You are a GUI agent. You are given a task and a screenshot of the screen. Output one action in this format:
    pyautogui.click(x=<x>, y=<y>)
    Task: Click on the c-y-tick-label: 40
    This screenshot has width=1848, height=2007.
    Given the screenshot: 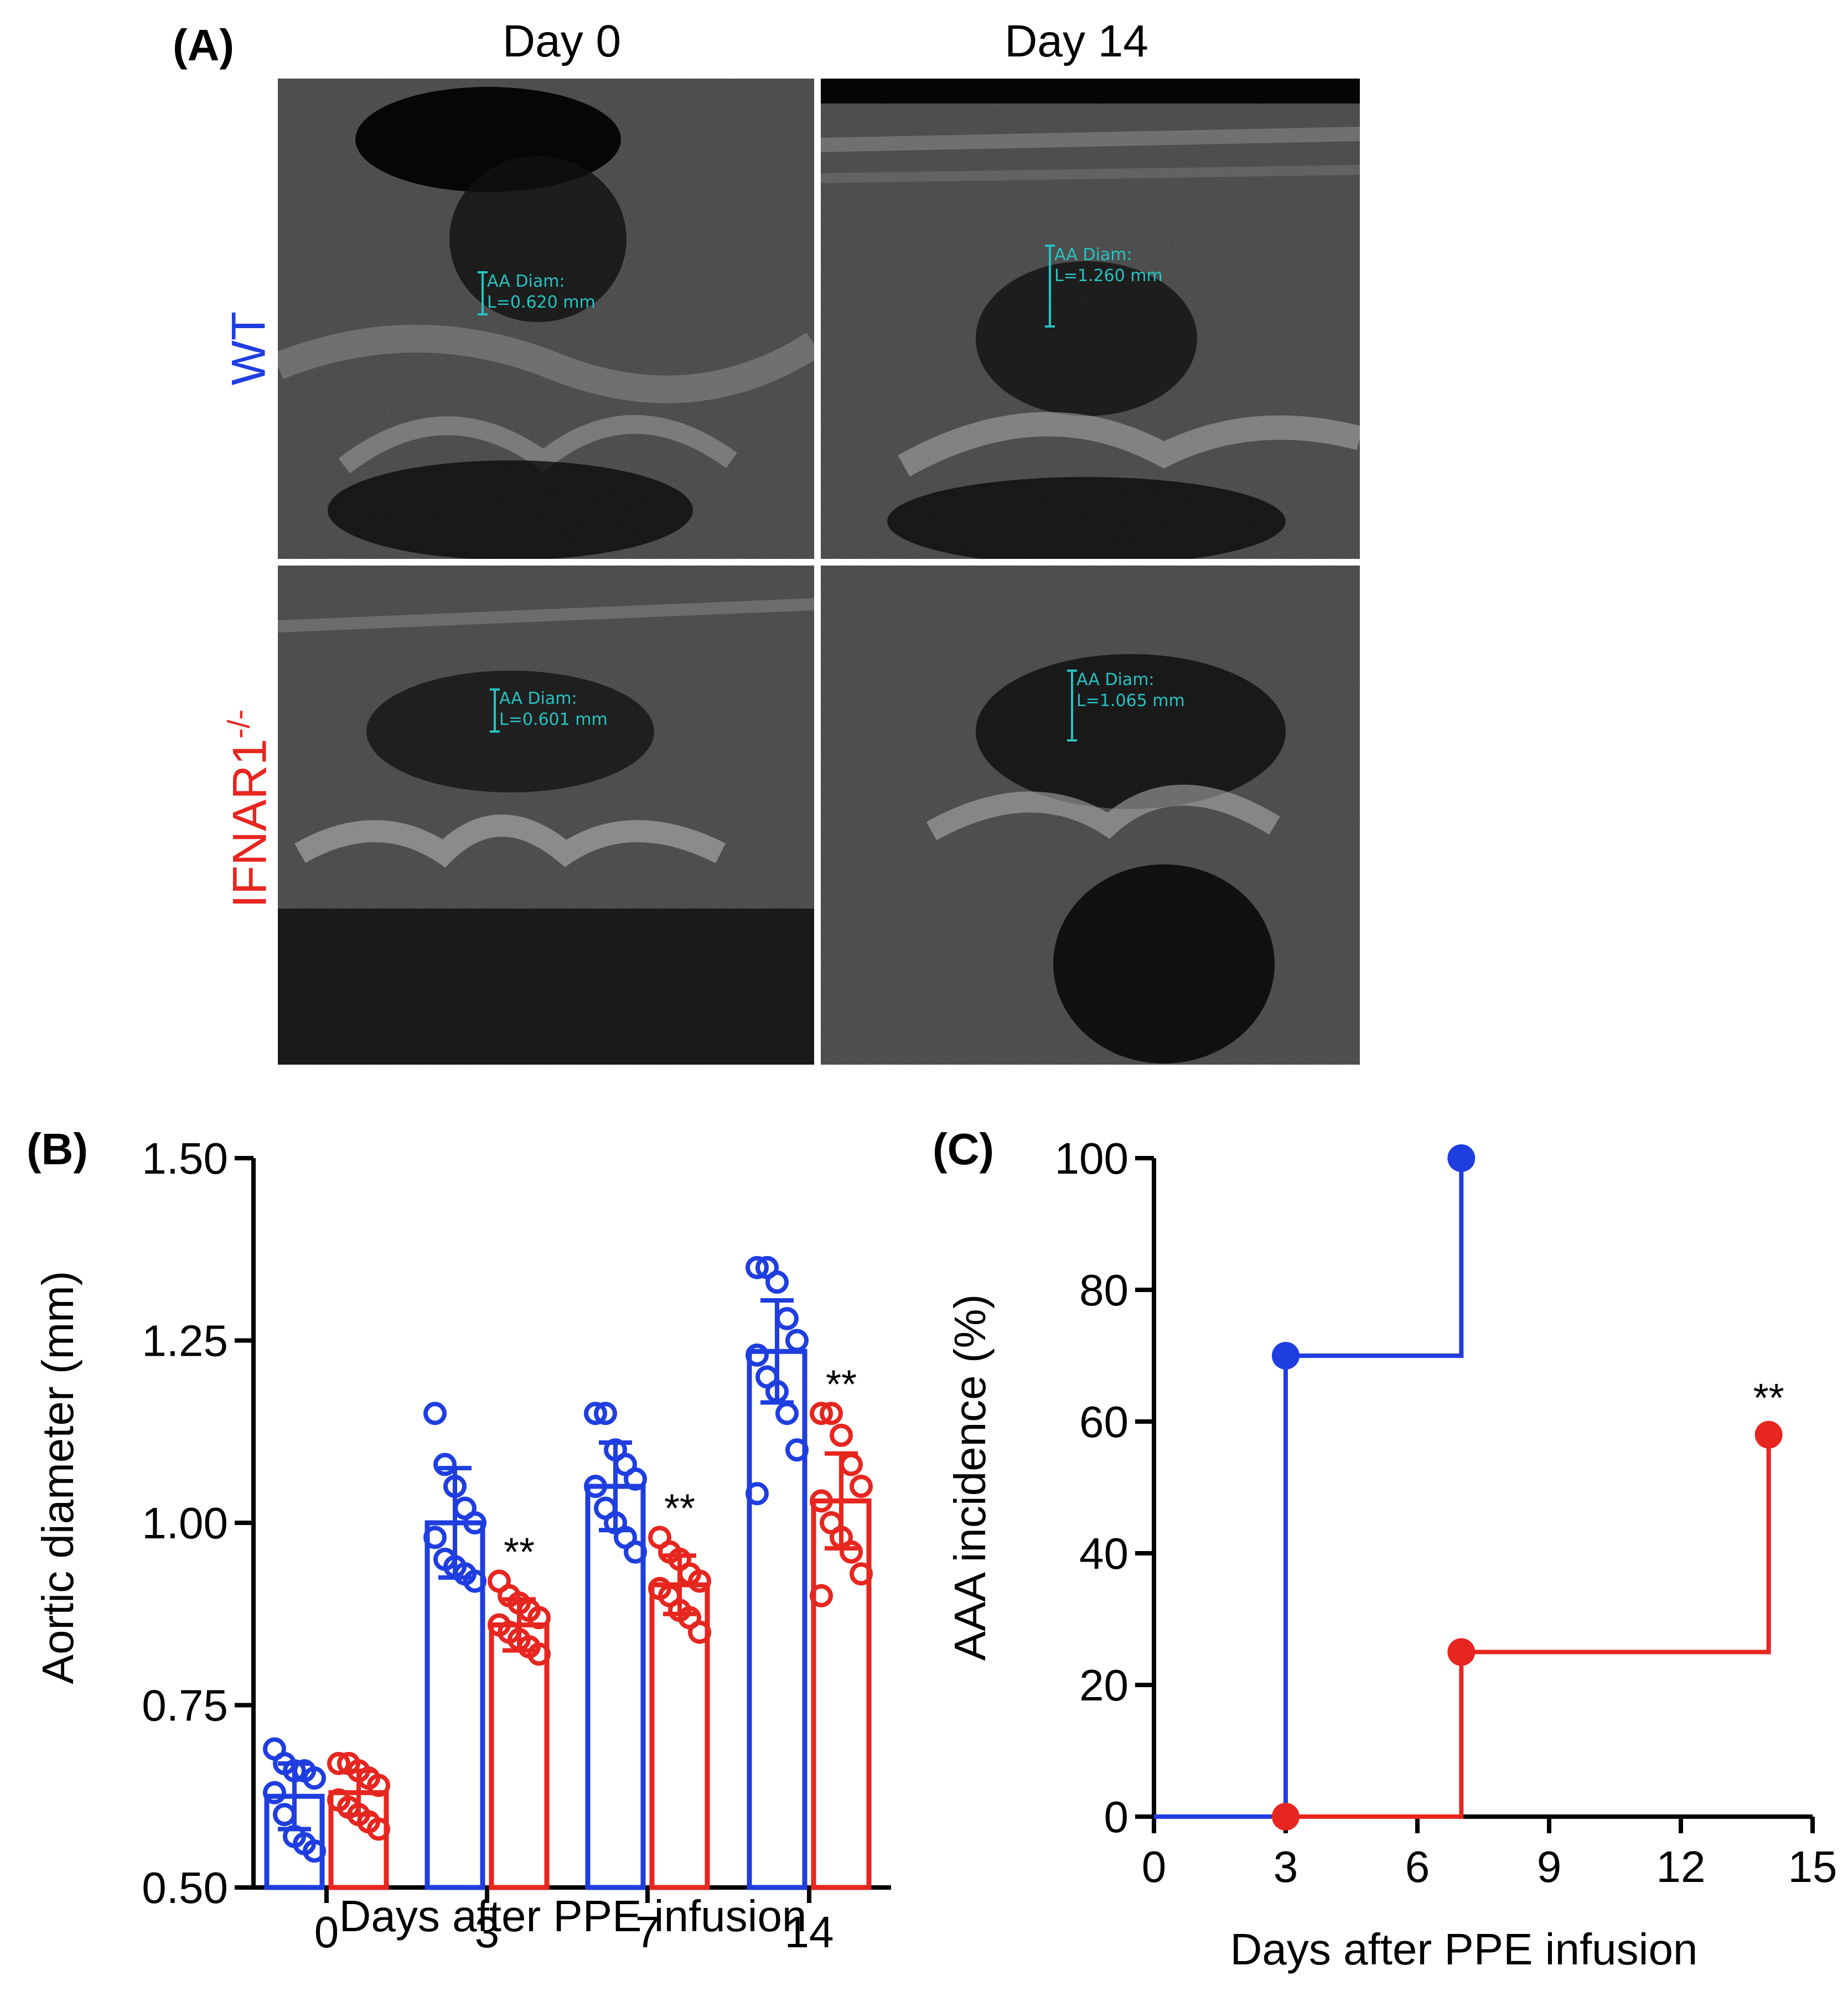 What is the action you would take?
    pyautogui.click(x=1104, y=1554)
    